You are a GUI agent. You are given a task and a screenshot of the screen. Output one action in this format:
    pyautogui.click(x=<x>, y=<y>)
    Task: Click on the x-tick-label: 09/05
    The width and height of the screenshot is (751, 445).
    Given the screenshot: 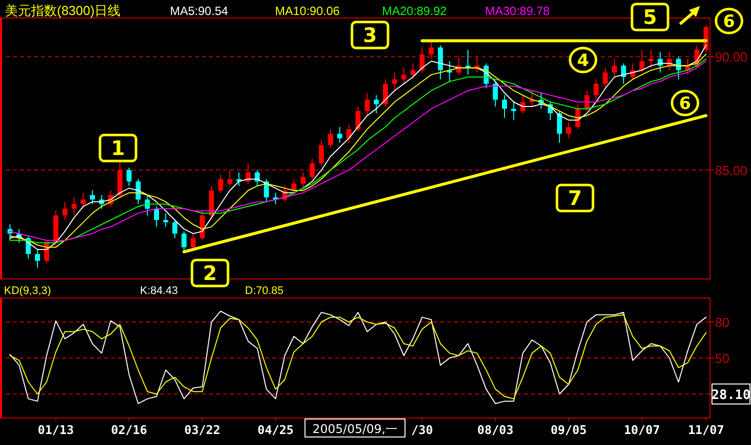 What is the action you would take?
    pyautogui.click(x=568, y=430)
    